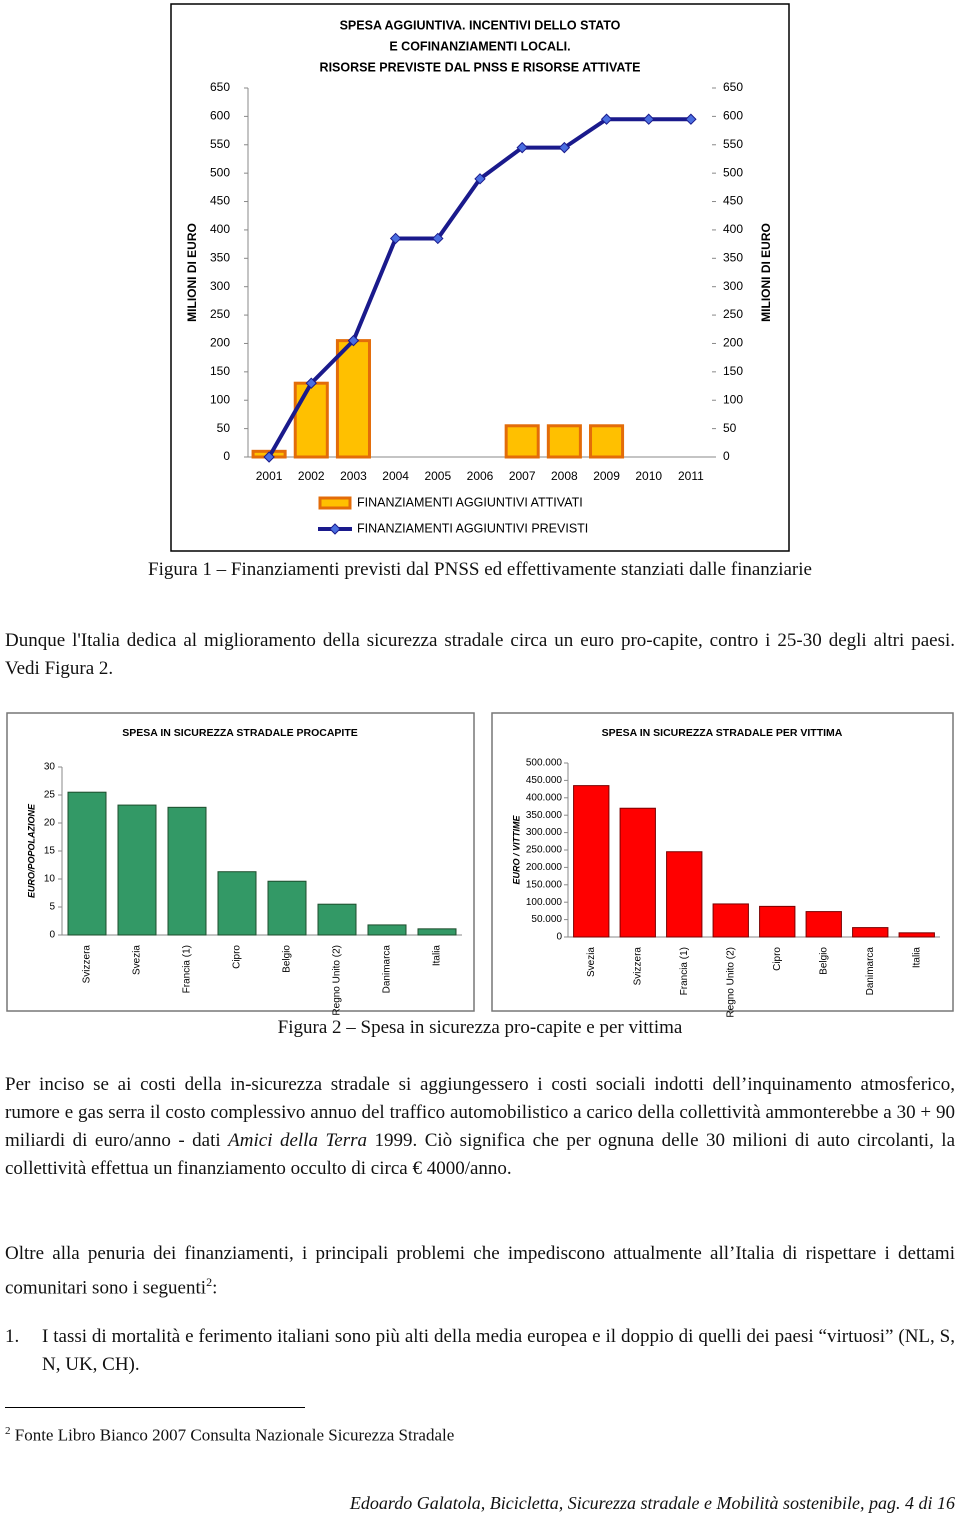 This screenshot has height=1517, width=960. What do you see at coordinates (395, 476) in the screenshot?
I see `x-tick-label: 2004` at bounding box center [395, 476].